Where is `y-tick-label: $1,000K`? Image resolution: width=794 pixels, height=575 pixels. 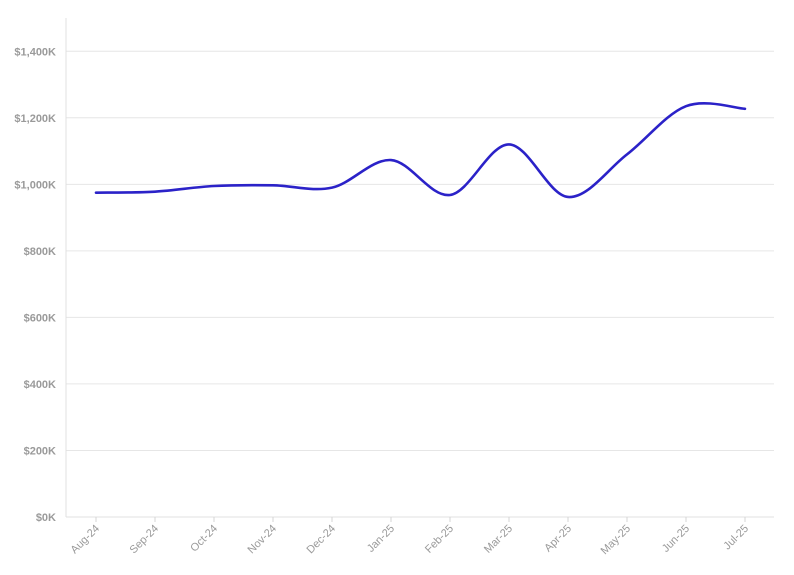 y-tick-label: $1,000K is located at coordinates (35, 185).